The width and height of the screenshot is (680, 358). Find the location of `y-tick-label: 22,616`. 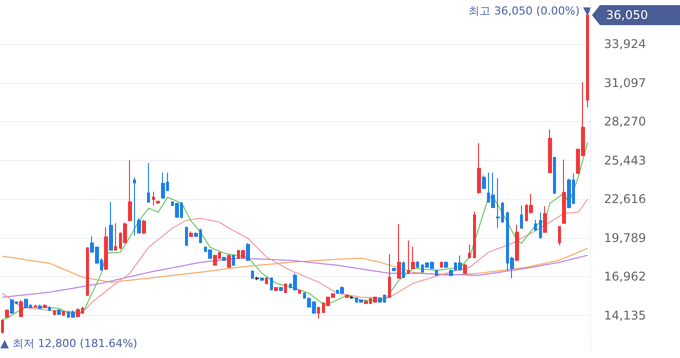

y-tick-label: 22,616 is located at coordinates (625, 199).